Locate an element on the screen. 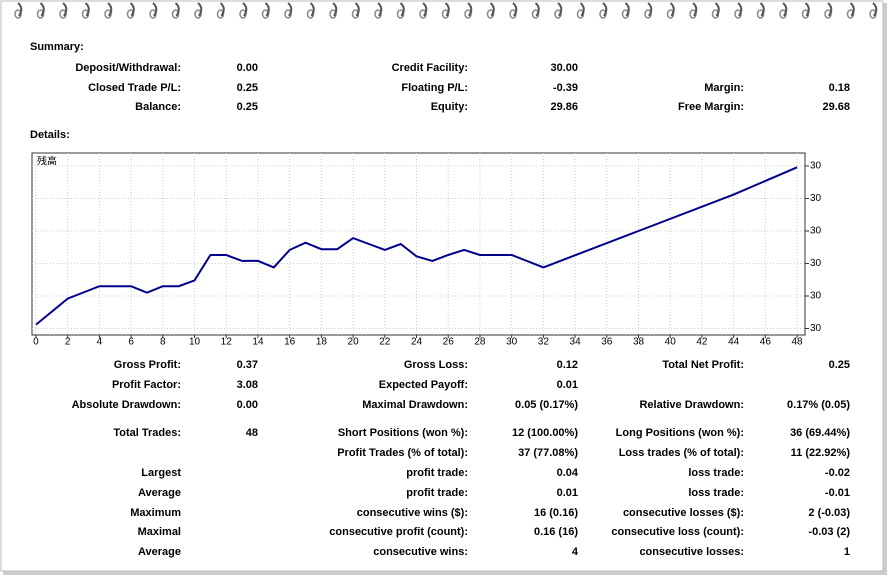 The image size is (890, 583). label: Equity: is located at coordinates (449, 107).